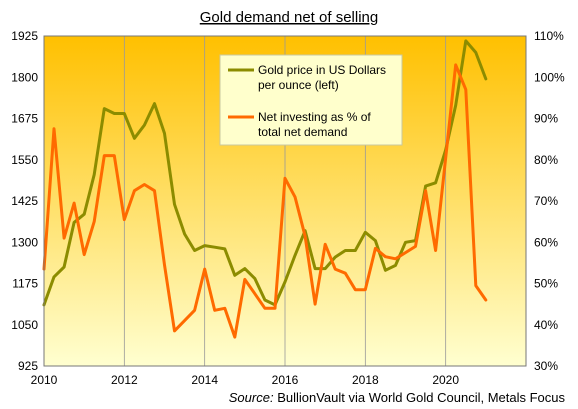 This screenshot has width=578, height=409. Describe the element at coordinates (24, 325) in the screenshot. I see `y-left-tick-label: 1050` at that location.